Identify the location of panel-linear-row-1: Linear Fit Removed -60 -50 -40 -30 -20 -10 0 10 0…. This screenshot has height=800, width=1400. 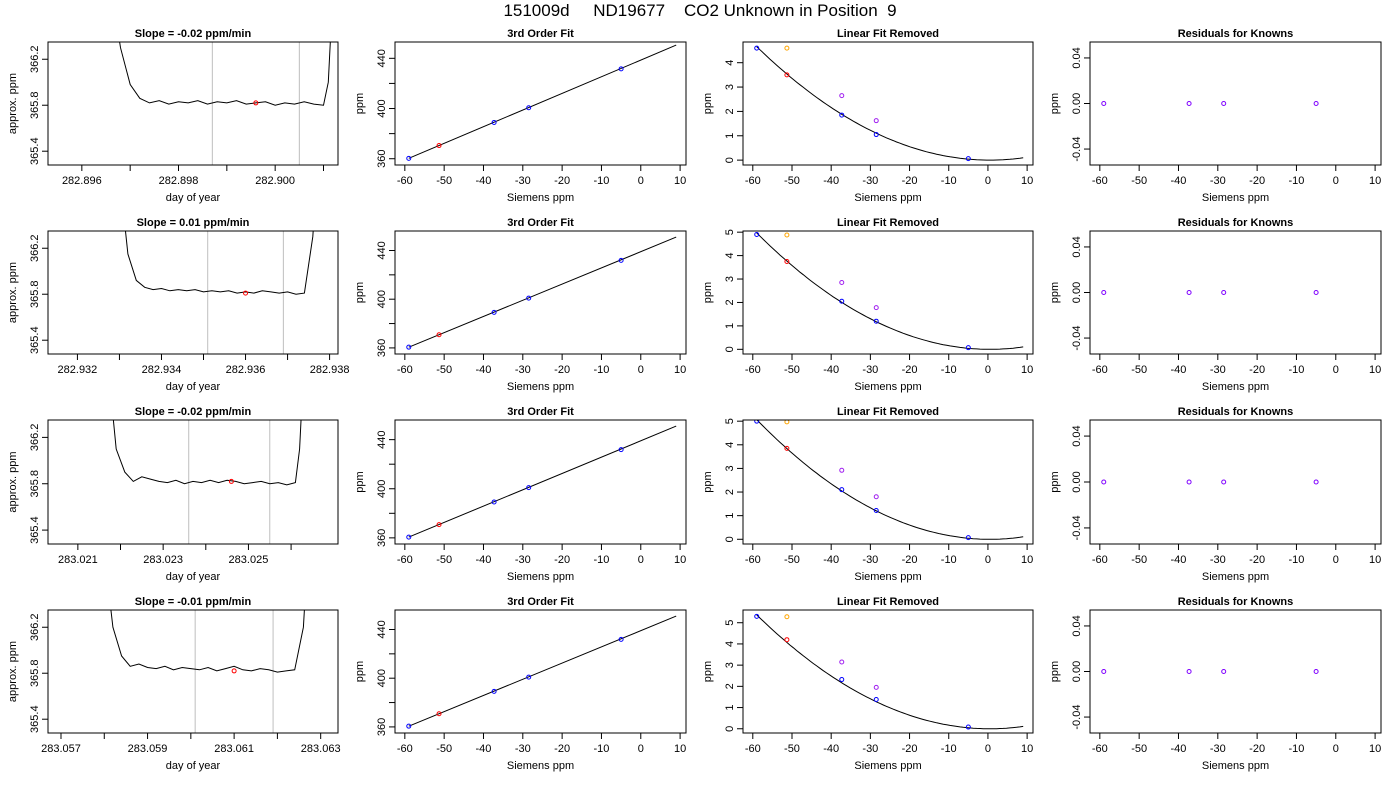
(868, 116).